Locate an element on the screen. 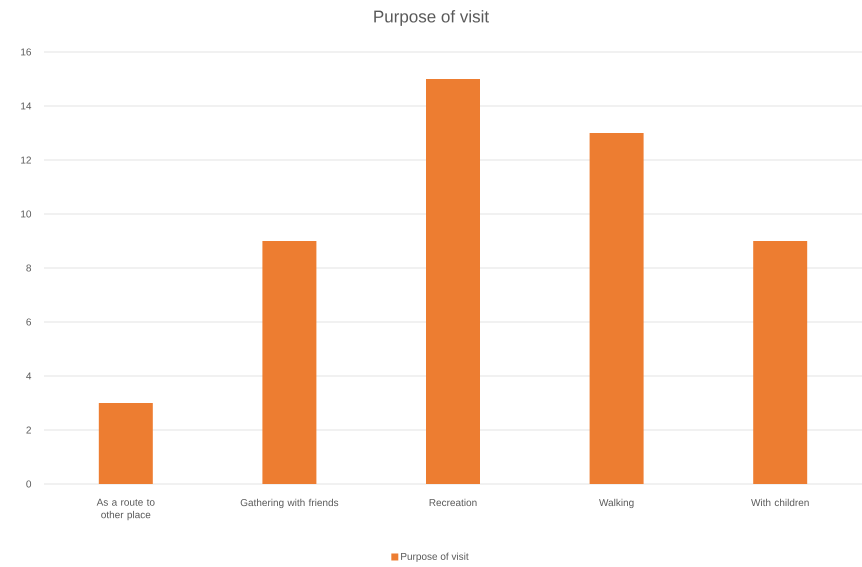  x-tick-label: As a route to other place is located at coordinates (125, 509).